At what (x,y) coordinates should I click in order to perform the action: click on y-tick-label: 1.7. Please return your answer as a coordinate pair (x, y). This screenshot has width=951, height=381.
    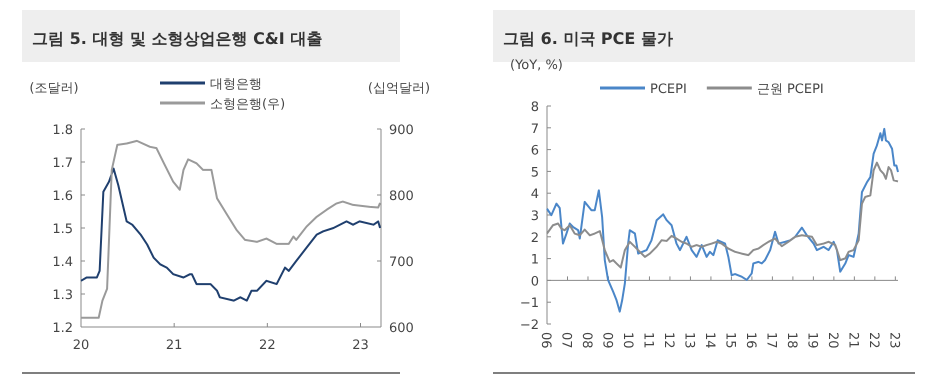
    Looking at the image, I should click on (62, 163).